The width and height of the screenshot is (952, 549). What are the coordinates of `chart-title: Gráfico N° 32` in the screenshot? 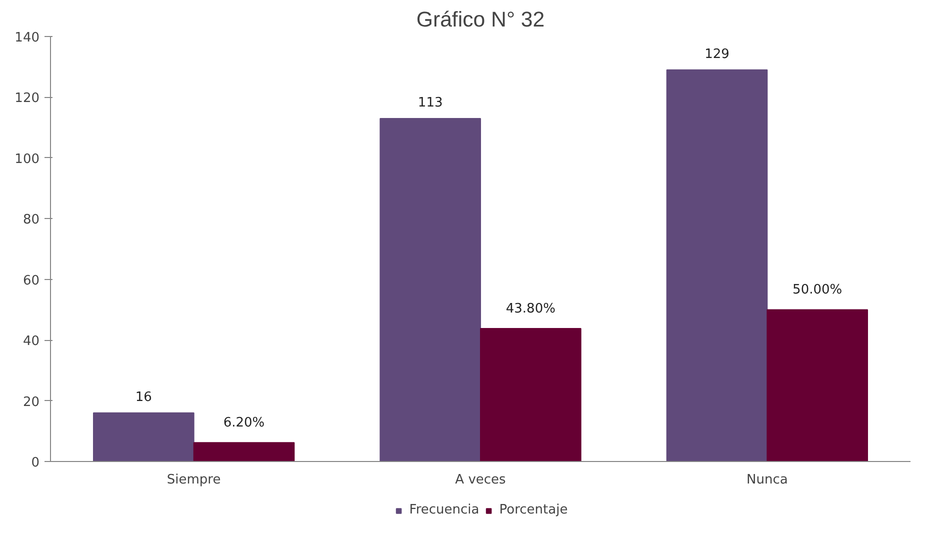 It's located at (480, 20).